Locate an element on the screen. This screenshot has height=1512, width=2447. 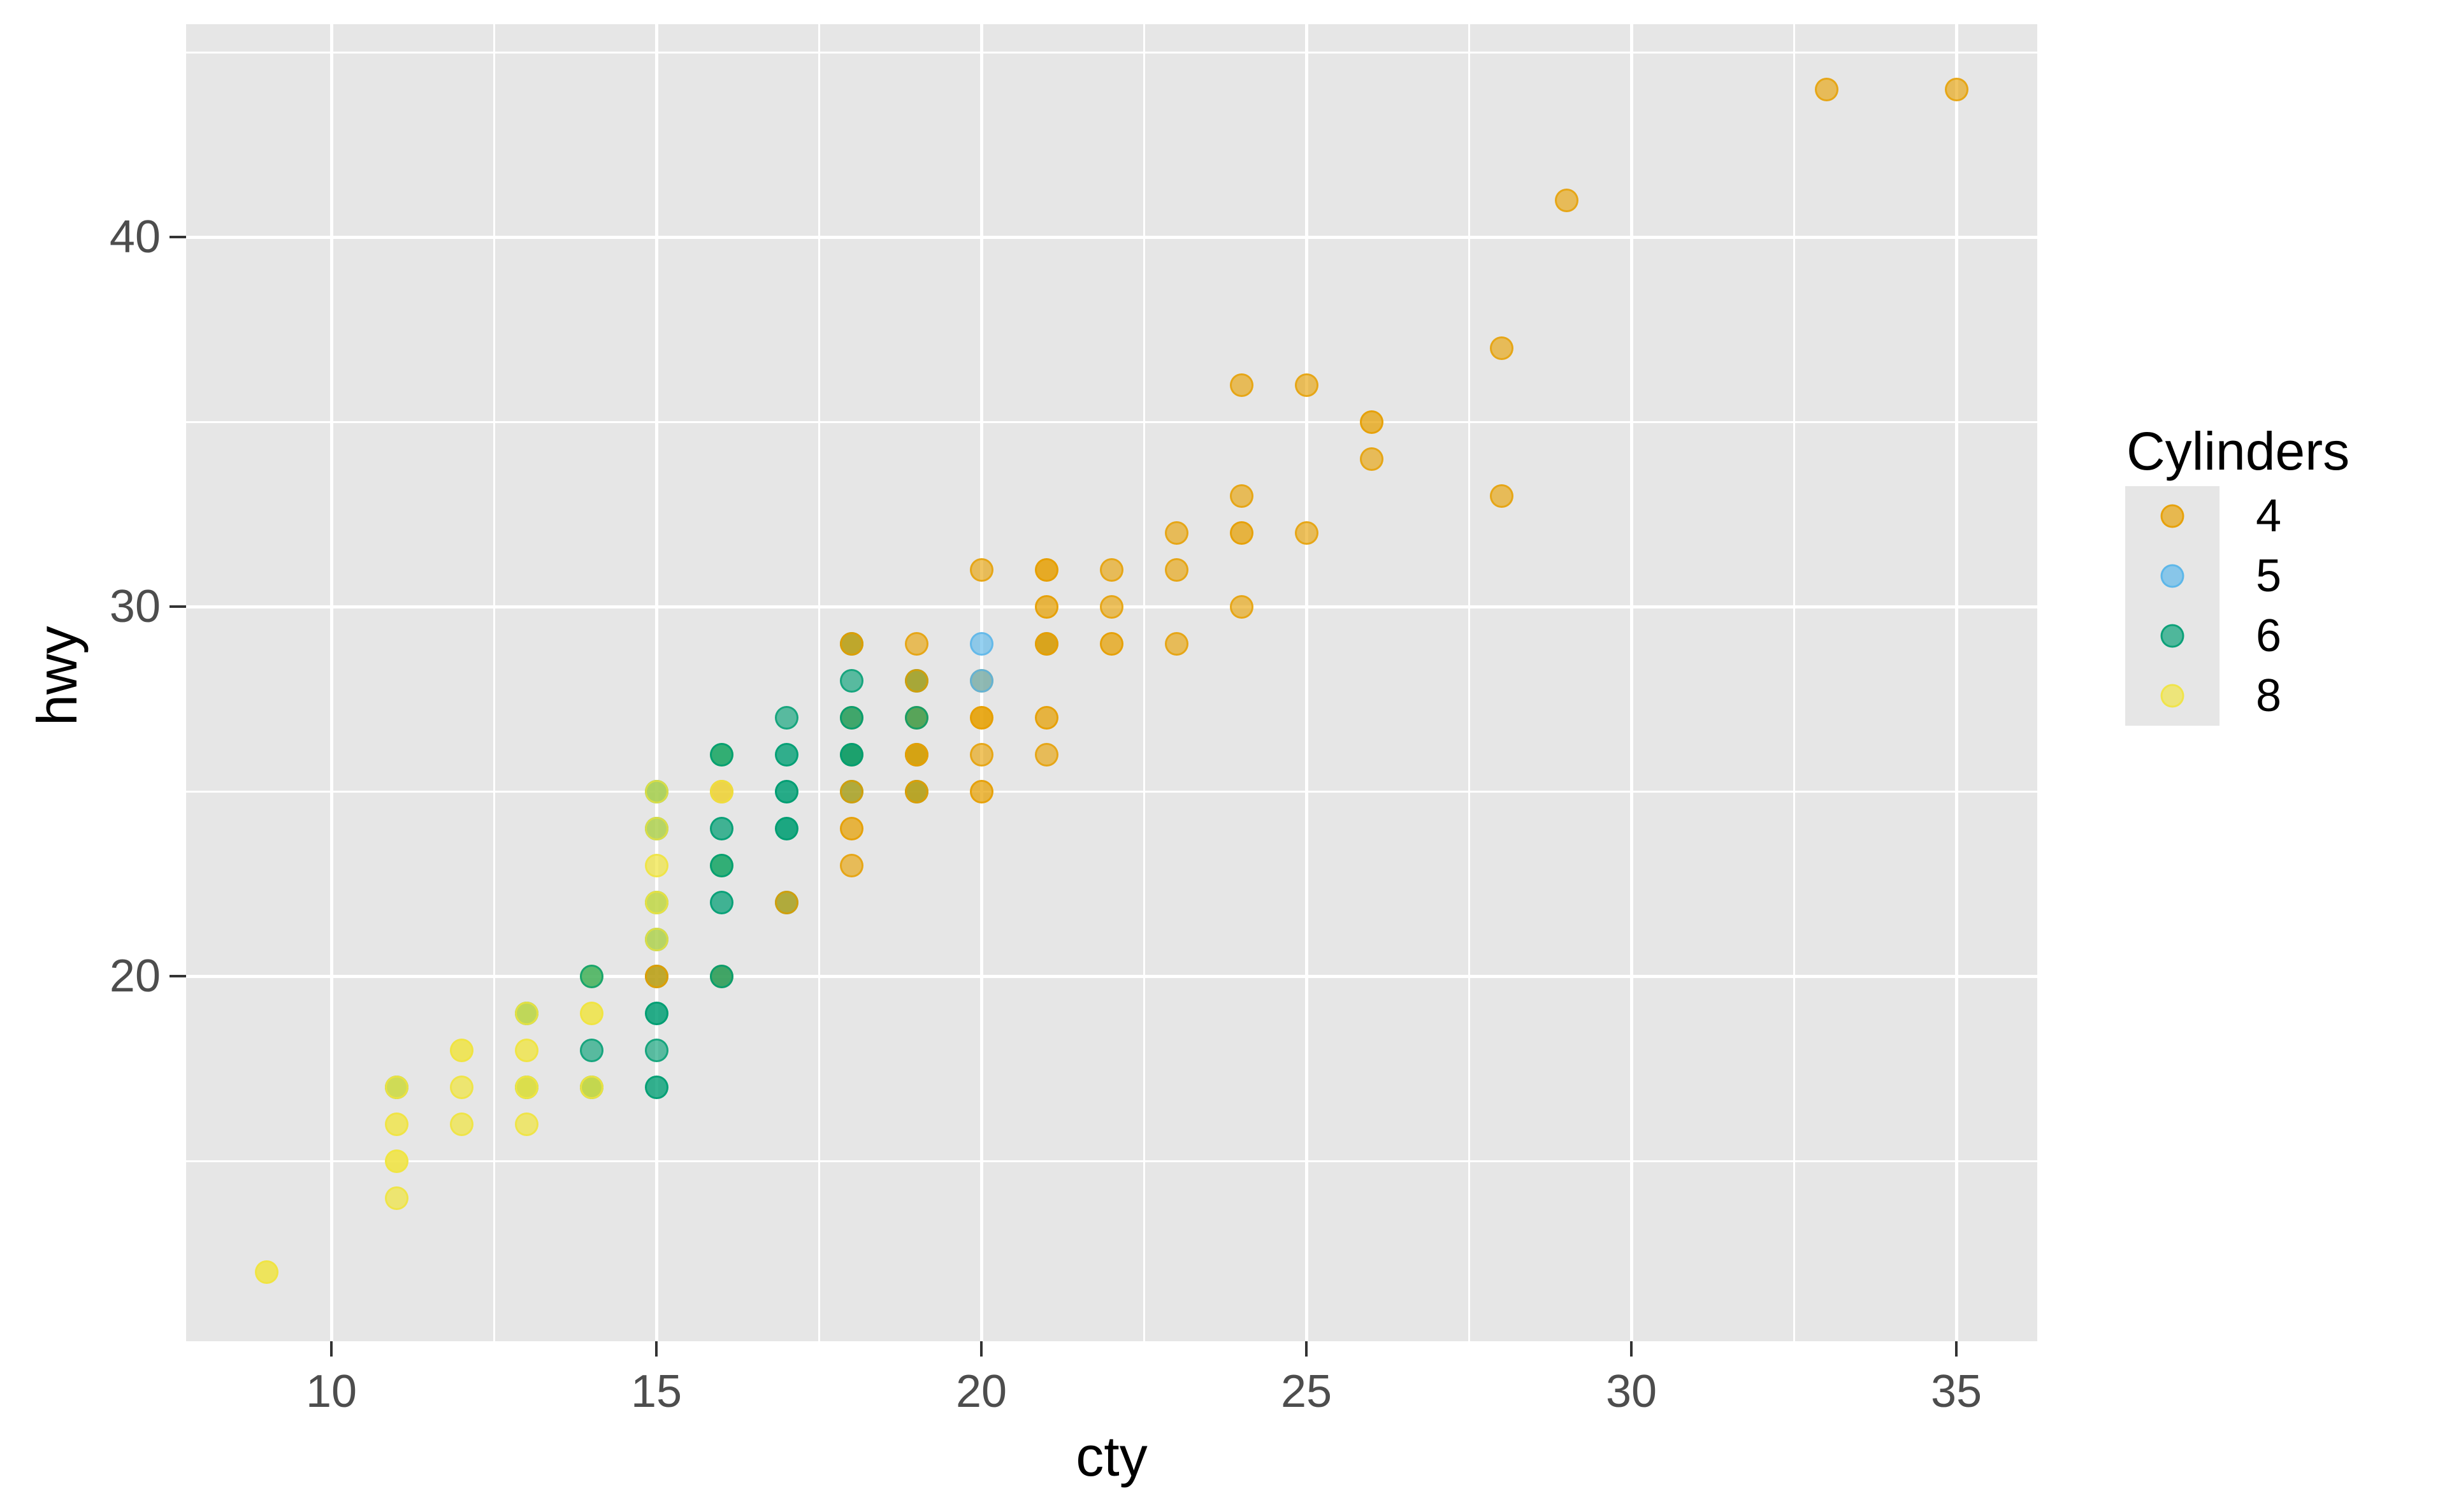
y-tick-label: 20 is located at coordinates (135, 976).